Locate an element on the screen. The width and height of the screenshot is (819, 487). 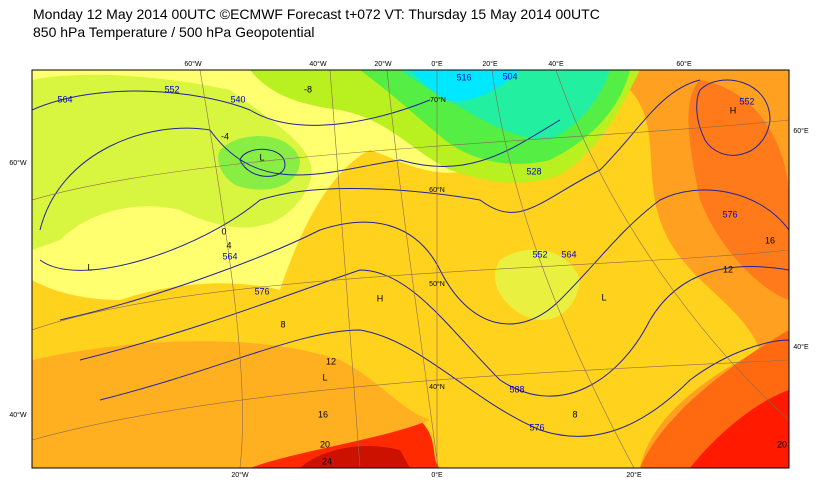
graticule-label: 60°N is located at coordinates (437, 190).